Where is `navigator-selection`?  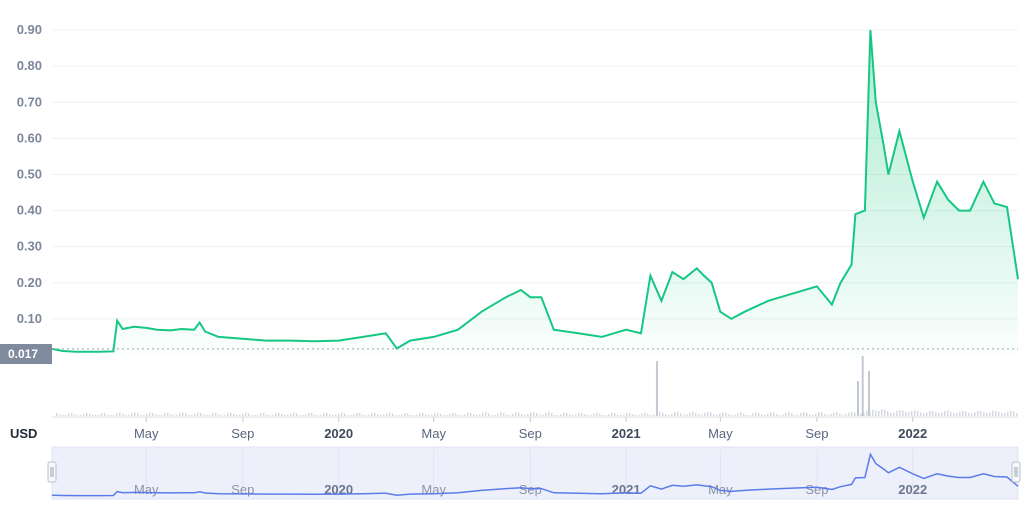 navigator-selection is located at coordinates (535, 473).